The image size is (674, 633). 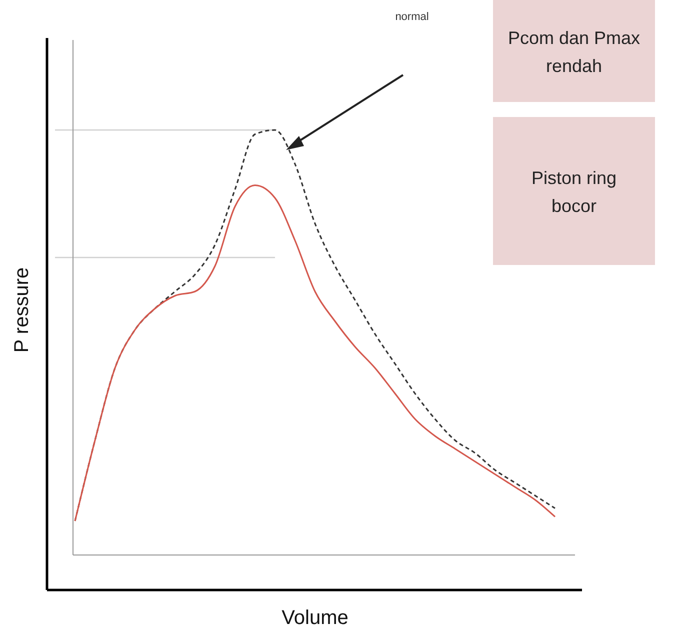 What do you see at coordinates (22, 310) in the screenshot?
I see `y-axis-title: P ressure` at bounding box center [22, 310].